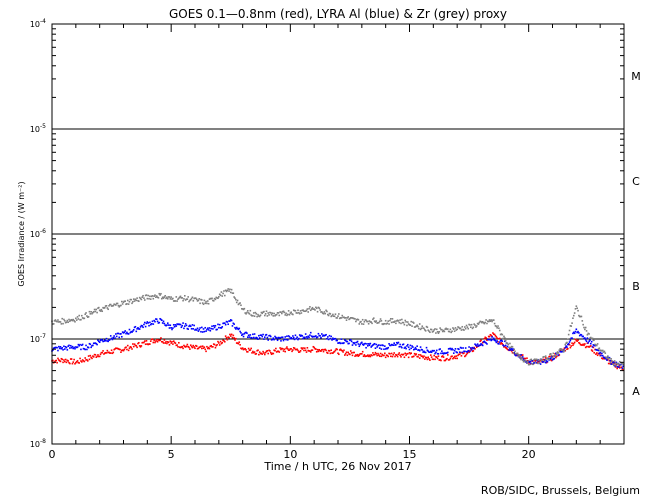 Image resolution: width=650 pixels, height=500 pixels. What do you see at coordinates (290, 454) in the screenshot?
I see `x-tick-label: 10` at bounding box center [290, 454].